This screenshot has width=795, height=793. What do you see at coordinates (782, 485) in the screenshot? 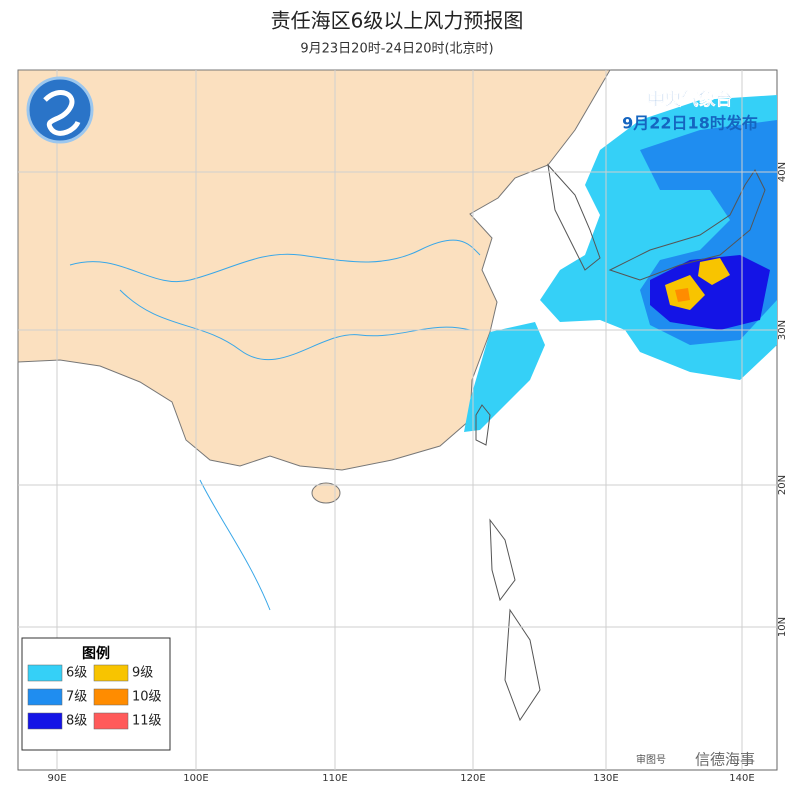
I see `latitude-label: 20N` at bounding box center [782, 485].